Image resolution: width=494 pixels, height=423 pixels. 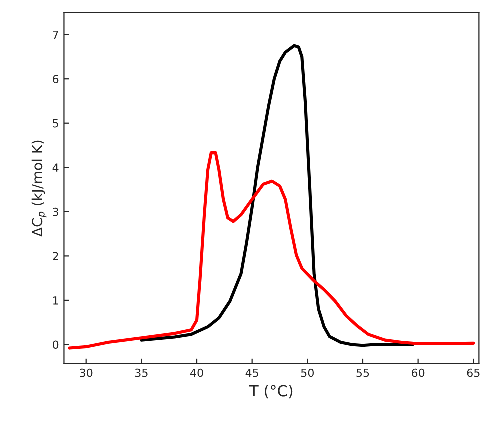 I want to click on x-tick-label: 40, so click(x=197, y=373).